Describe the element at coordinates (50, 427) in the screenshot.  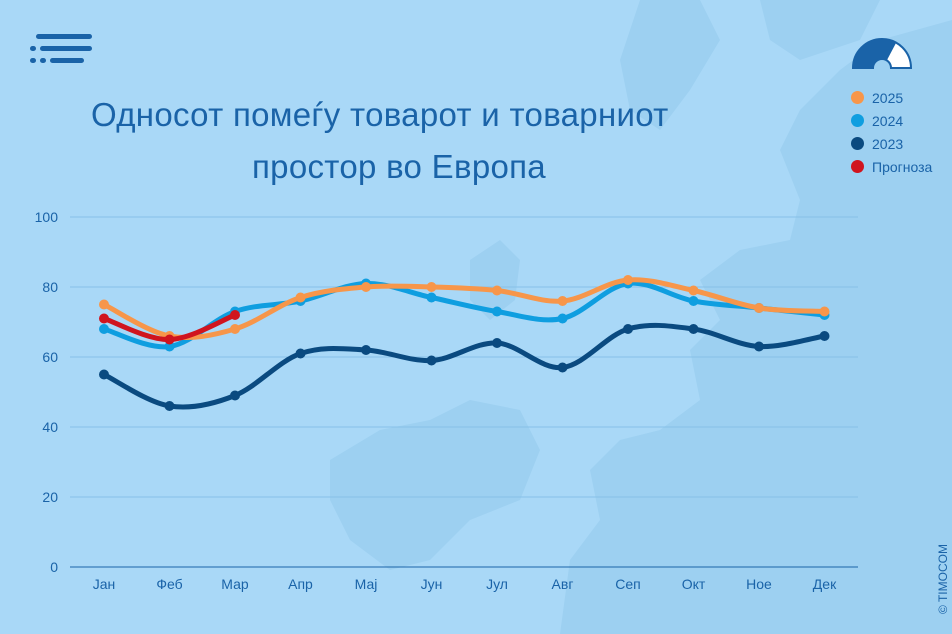
I see `y-tick-label: 40` at that location.